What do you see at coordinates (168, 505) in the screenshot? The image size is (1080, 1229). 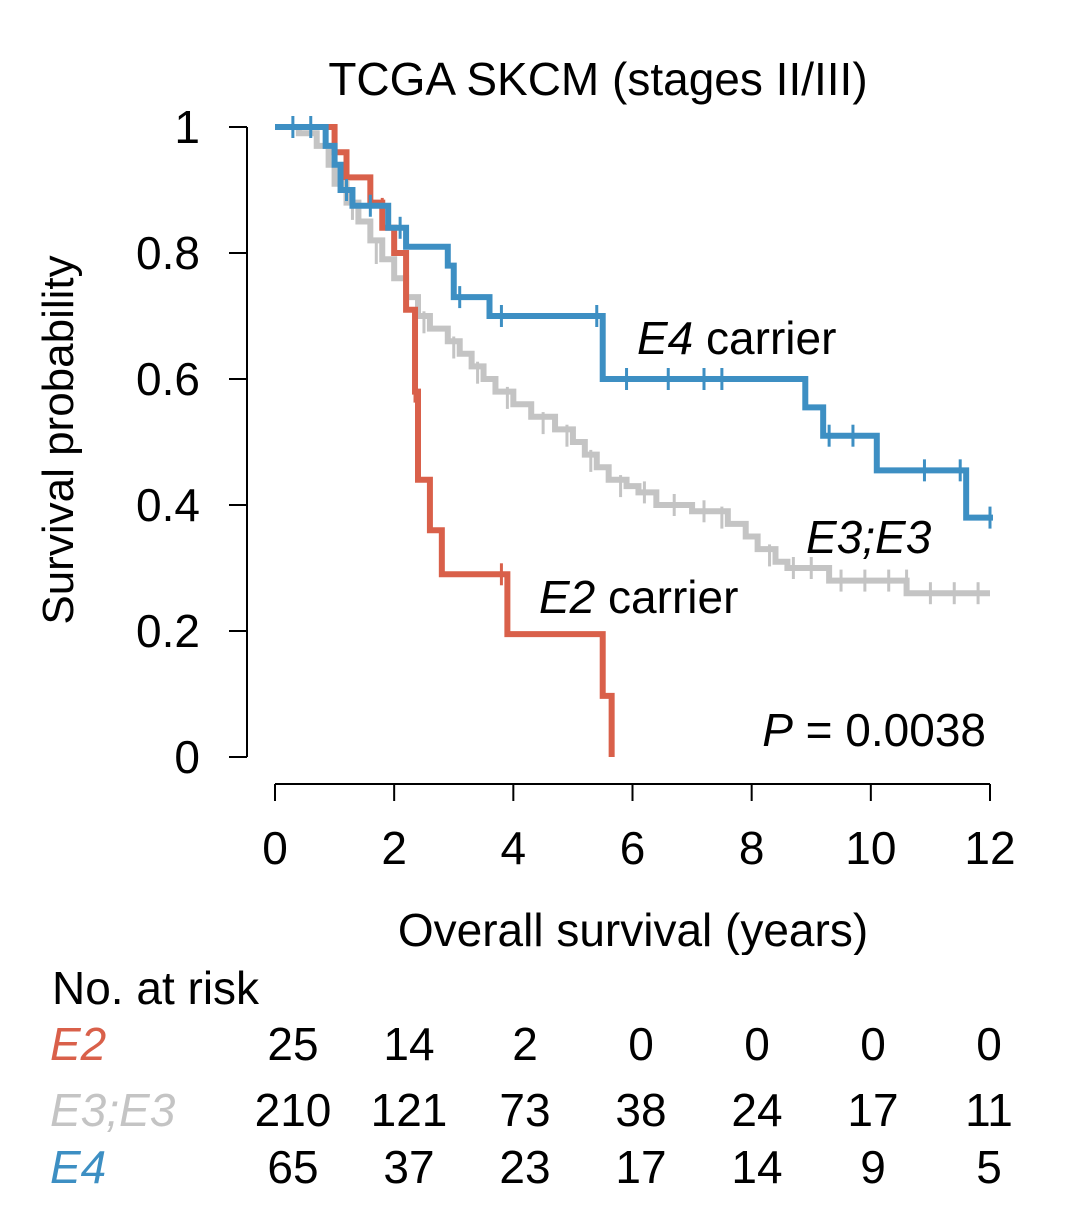 I see `y-tick-label: 0.4` at bounding box center [168, 505].